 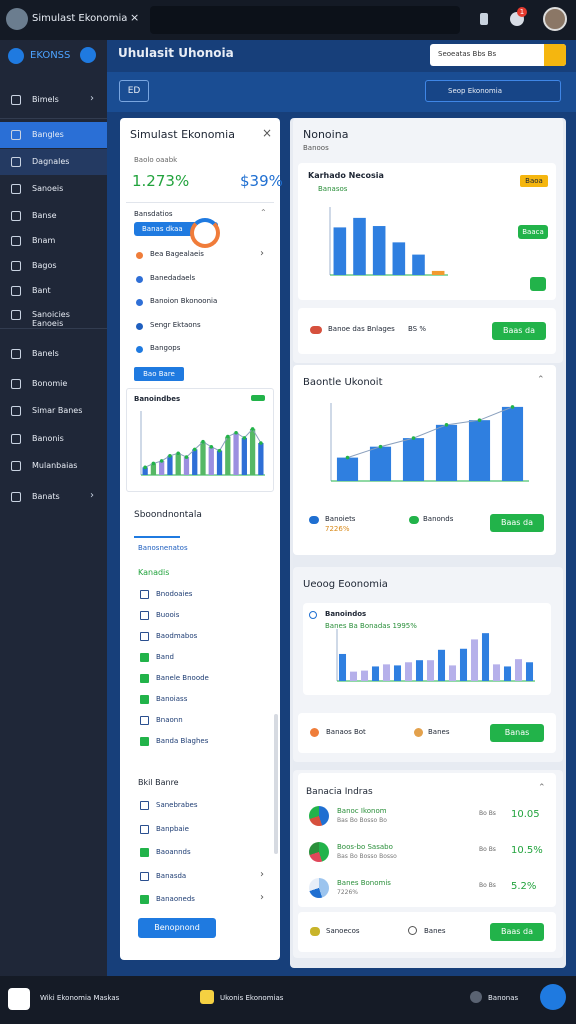 I want to click on mini-chart, so click(x=202, y=443).